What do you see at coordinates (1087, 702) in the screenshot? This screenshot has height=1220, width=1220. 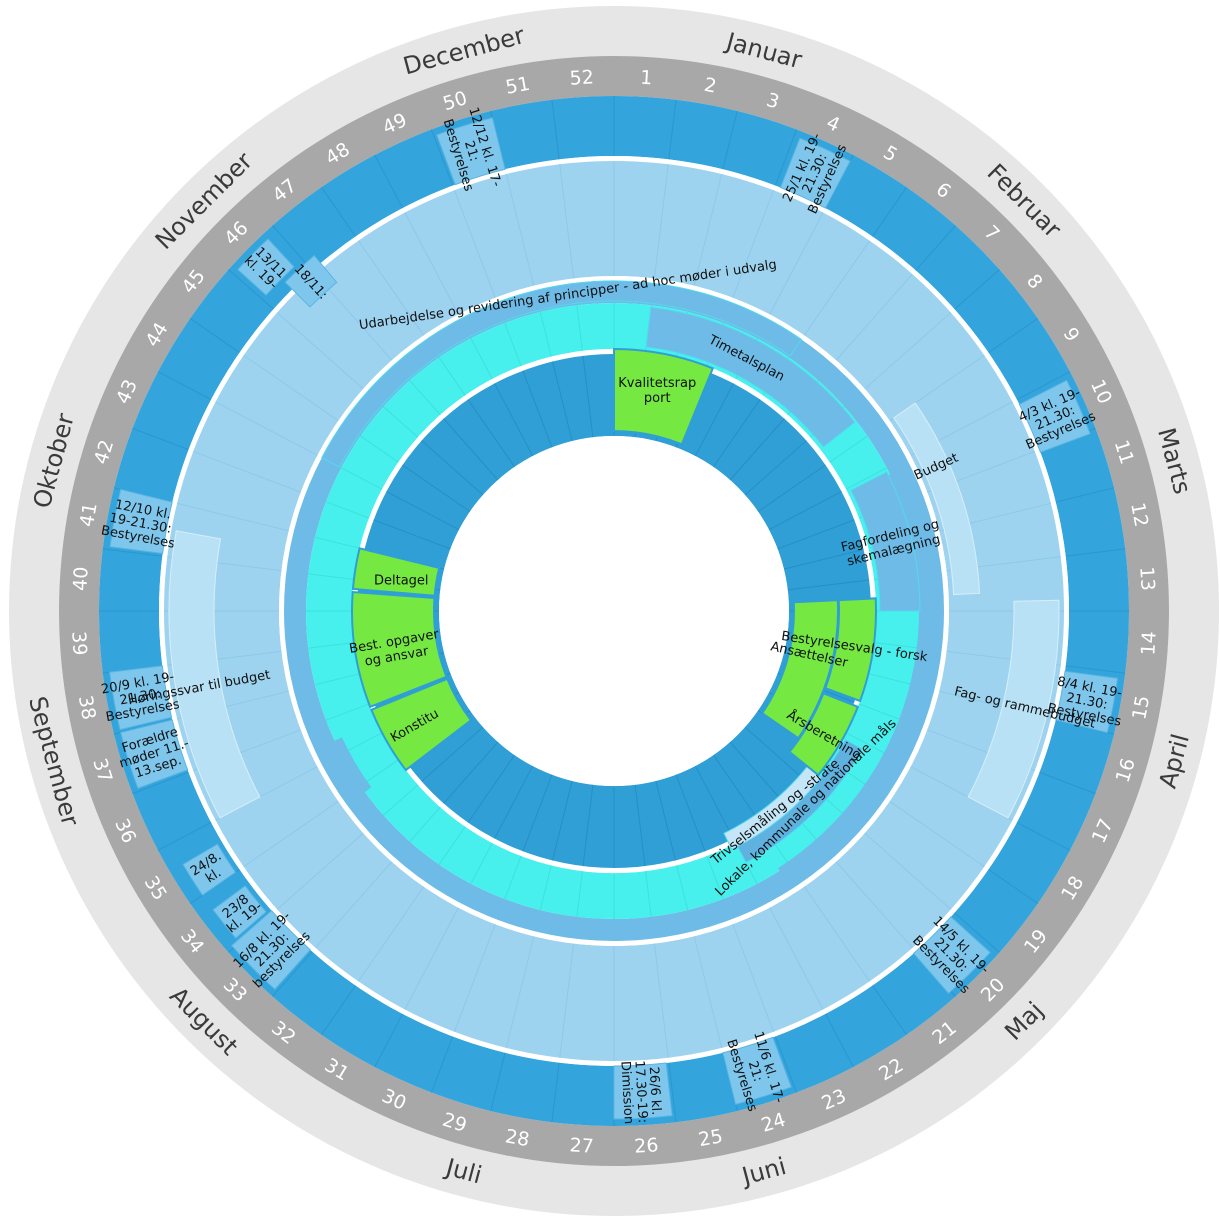 I see `event-week15-box` at bounding box center [1087, 702].